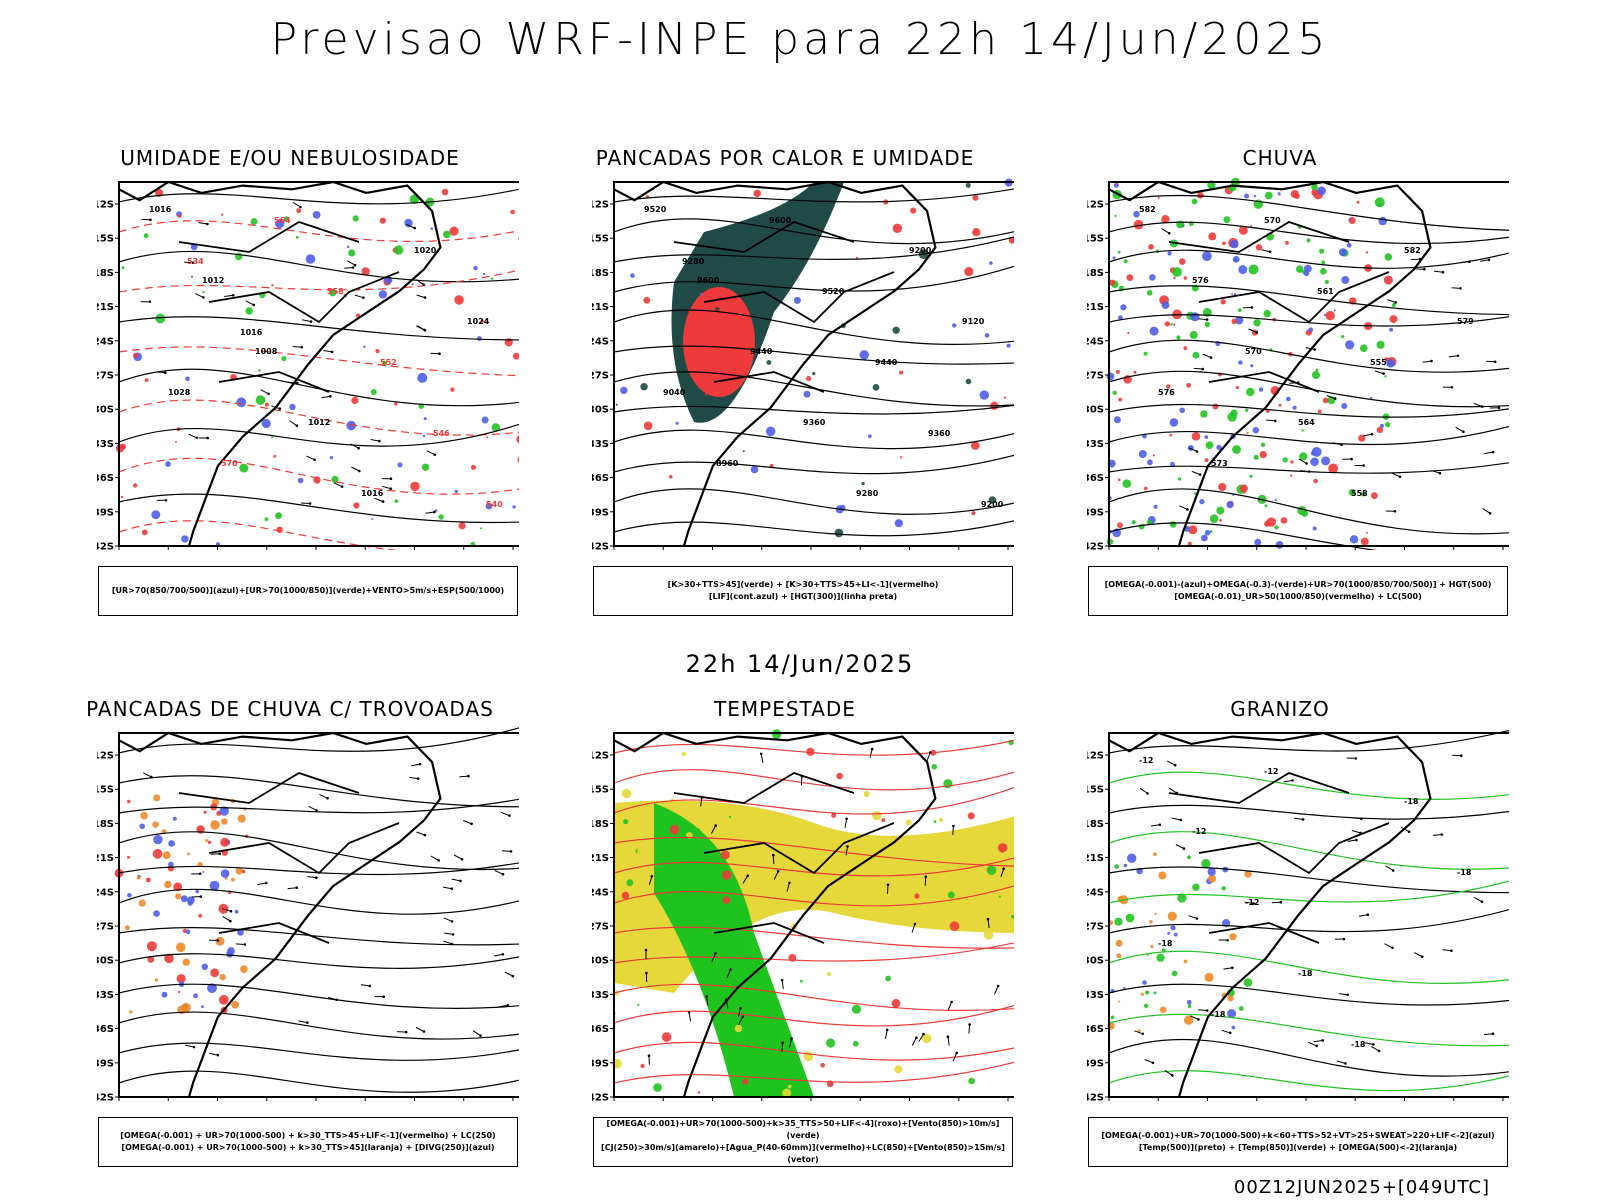 The image size is (1600, 1200). What do you see at coordinates (195, 261) in the screenshot?
I see `contour-label: 534` at bounding box center [195, 261].